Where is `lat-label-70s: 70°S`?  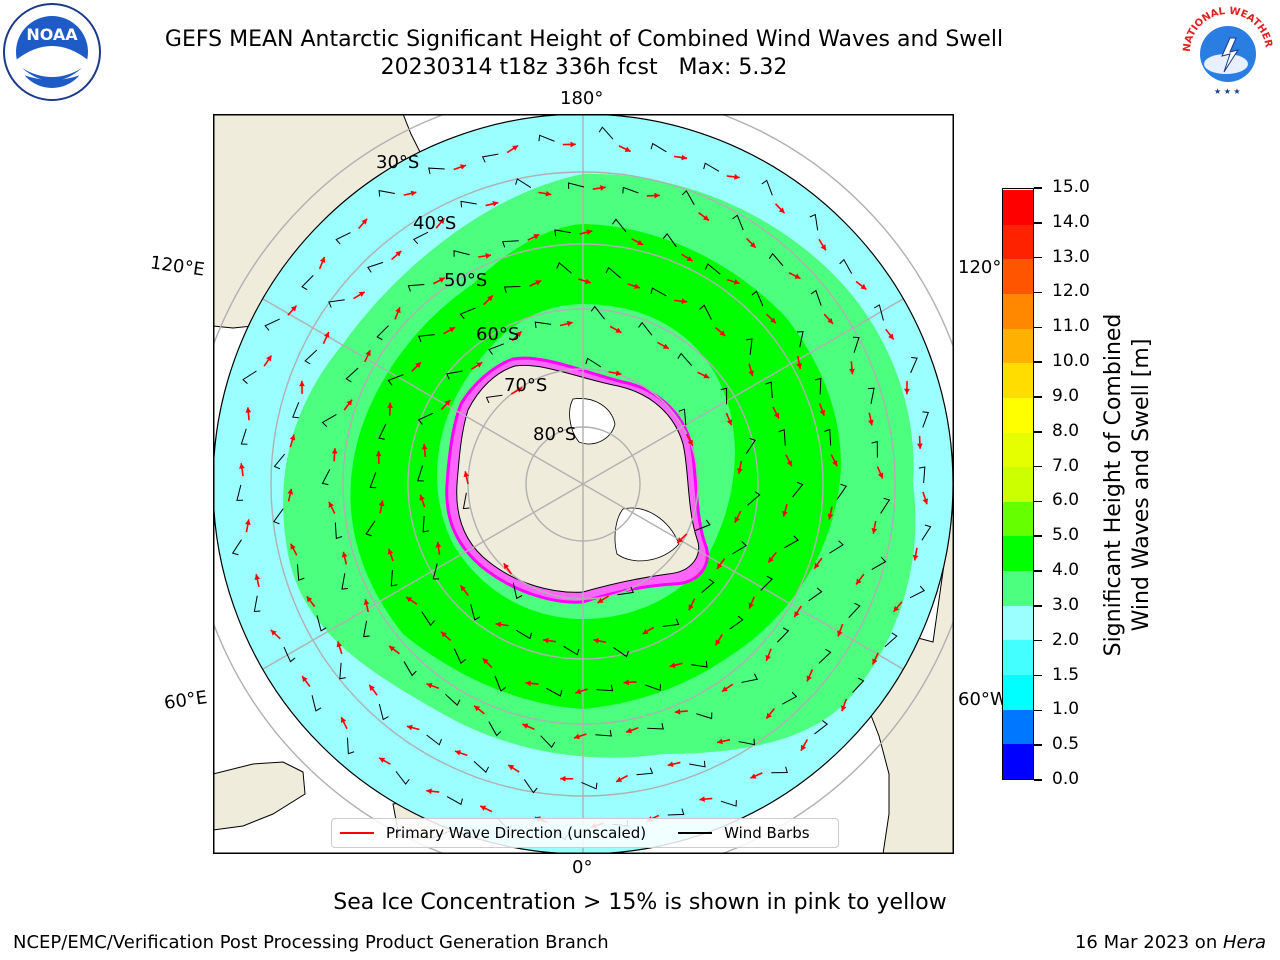
lat-label-70s: 70°S is located at coordinates (526, 385).